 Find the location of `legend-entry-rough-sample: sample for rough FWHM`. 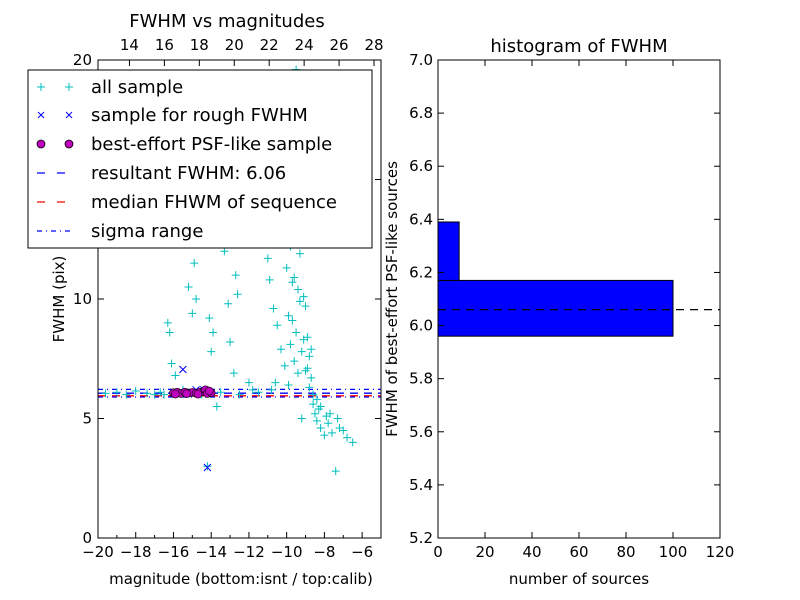

legend-entry-rough-sample: sample for rough FWHM is located at coordinates (172, 115).